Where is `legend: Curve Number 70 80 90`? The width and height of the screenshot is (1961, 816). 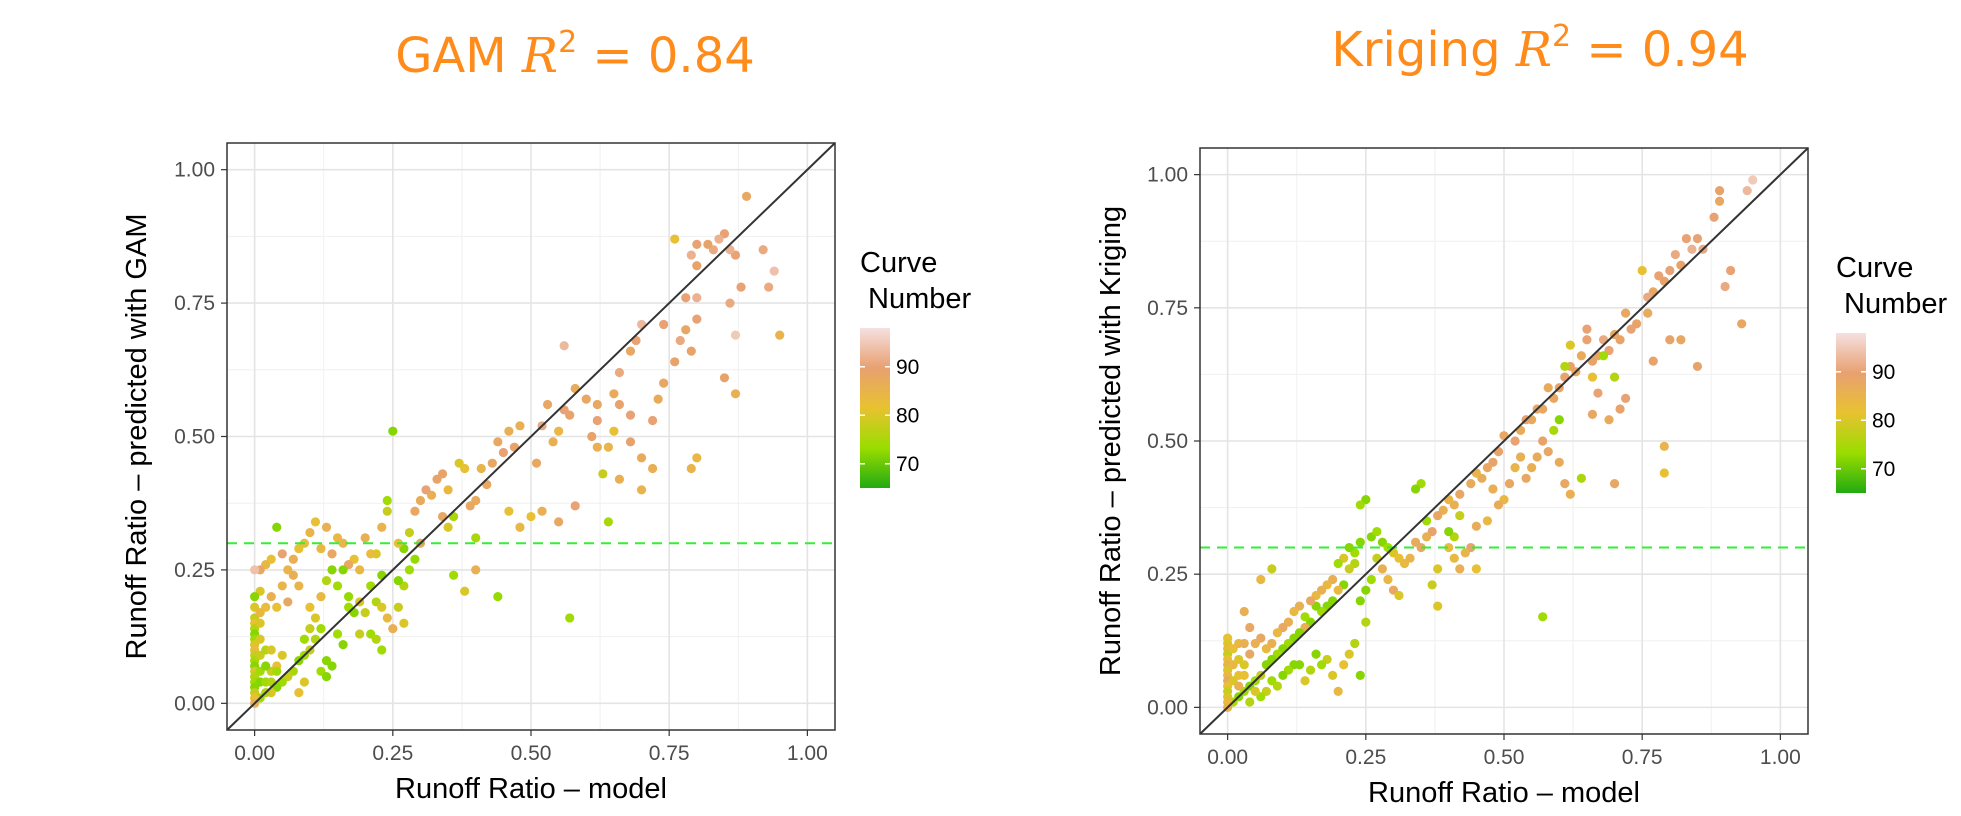 legend: Curve Number 70 80 90 is located at coordinates (1891, 372).